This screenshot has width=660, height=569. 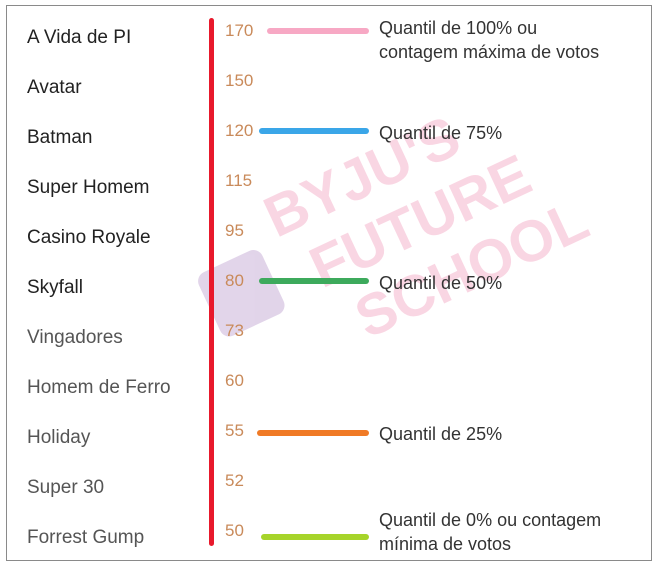 What do you see at coordinates (234, 280) in the screenshot?
I see `vote-count: 80` at bounding box center [234, 280].